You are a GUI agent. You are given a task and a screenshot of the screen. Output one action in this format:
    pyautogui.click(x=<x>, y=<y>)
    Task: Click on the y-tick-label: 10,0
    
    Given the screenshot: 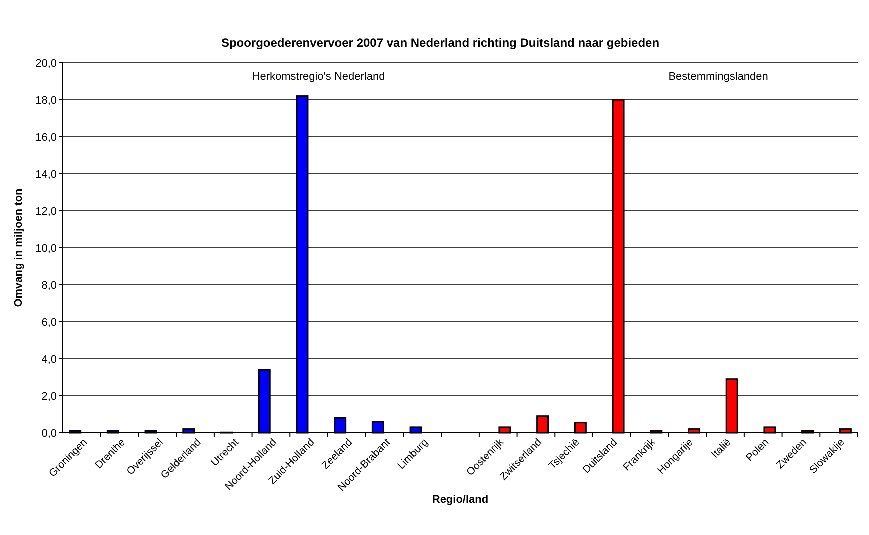 What is the action you would take?
    pyautogui.click(x=46, y=248)
    